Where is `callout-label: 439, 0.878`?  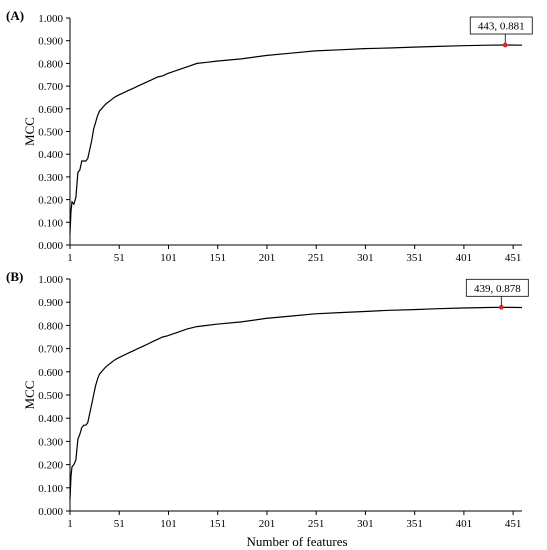
callout-label: 439, 0.878 is located at coordinates (497, 289).